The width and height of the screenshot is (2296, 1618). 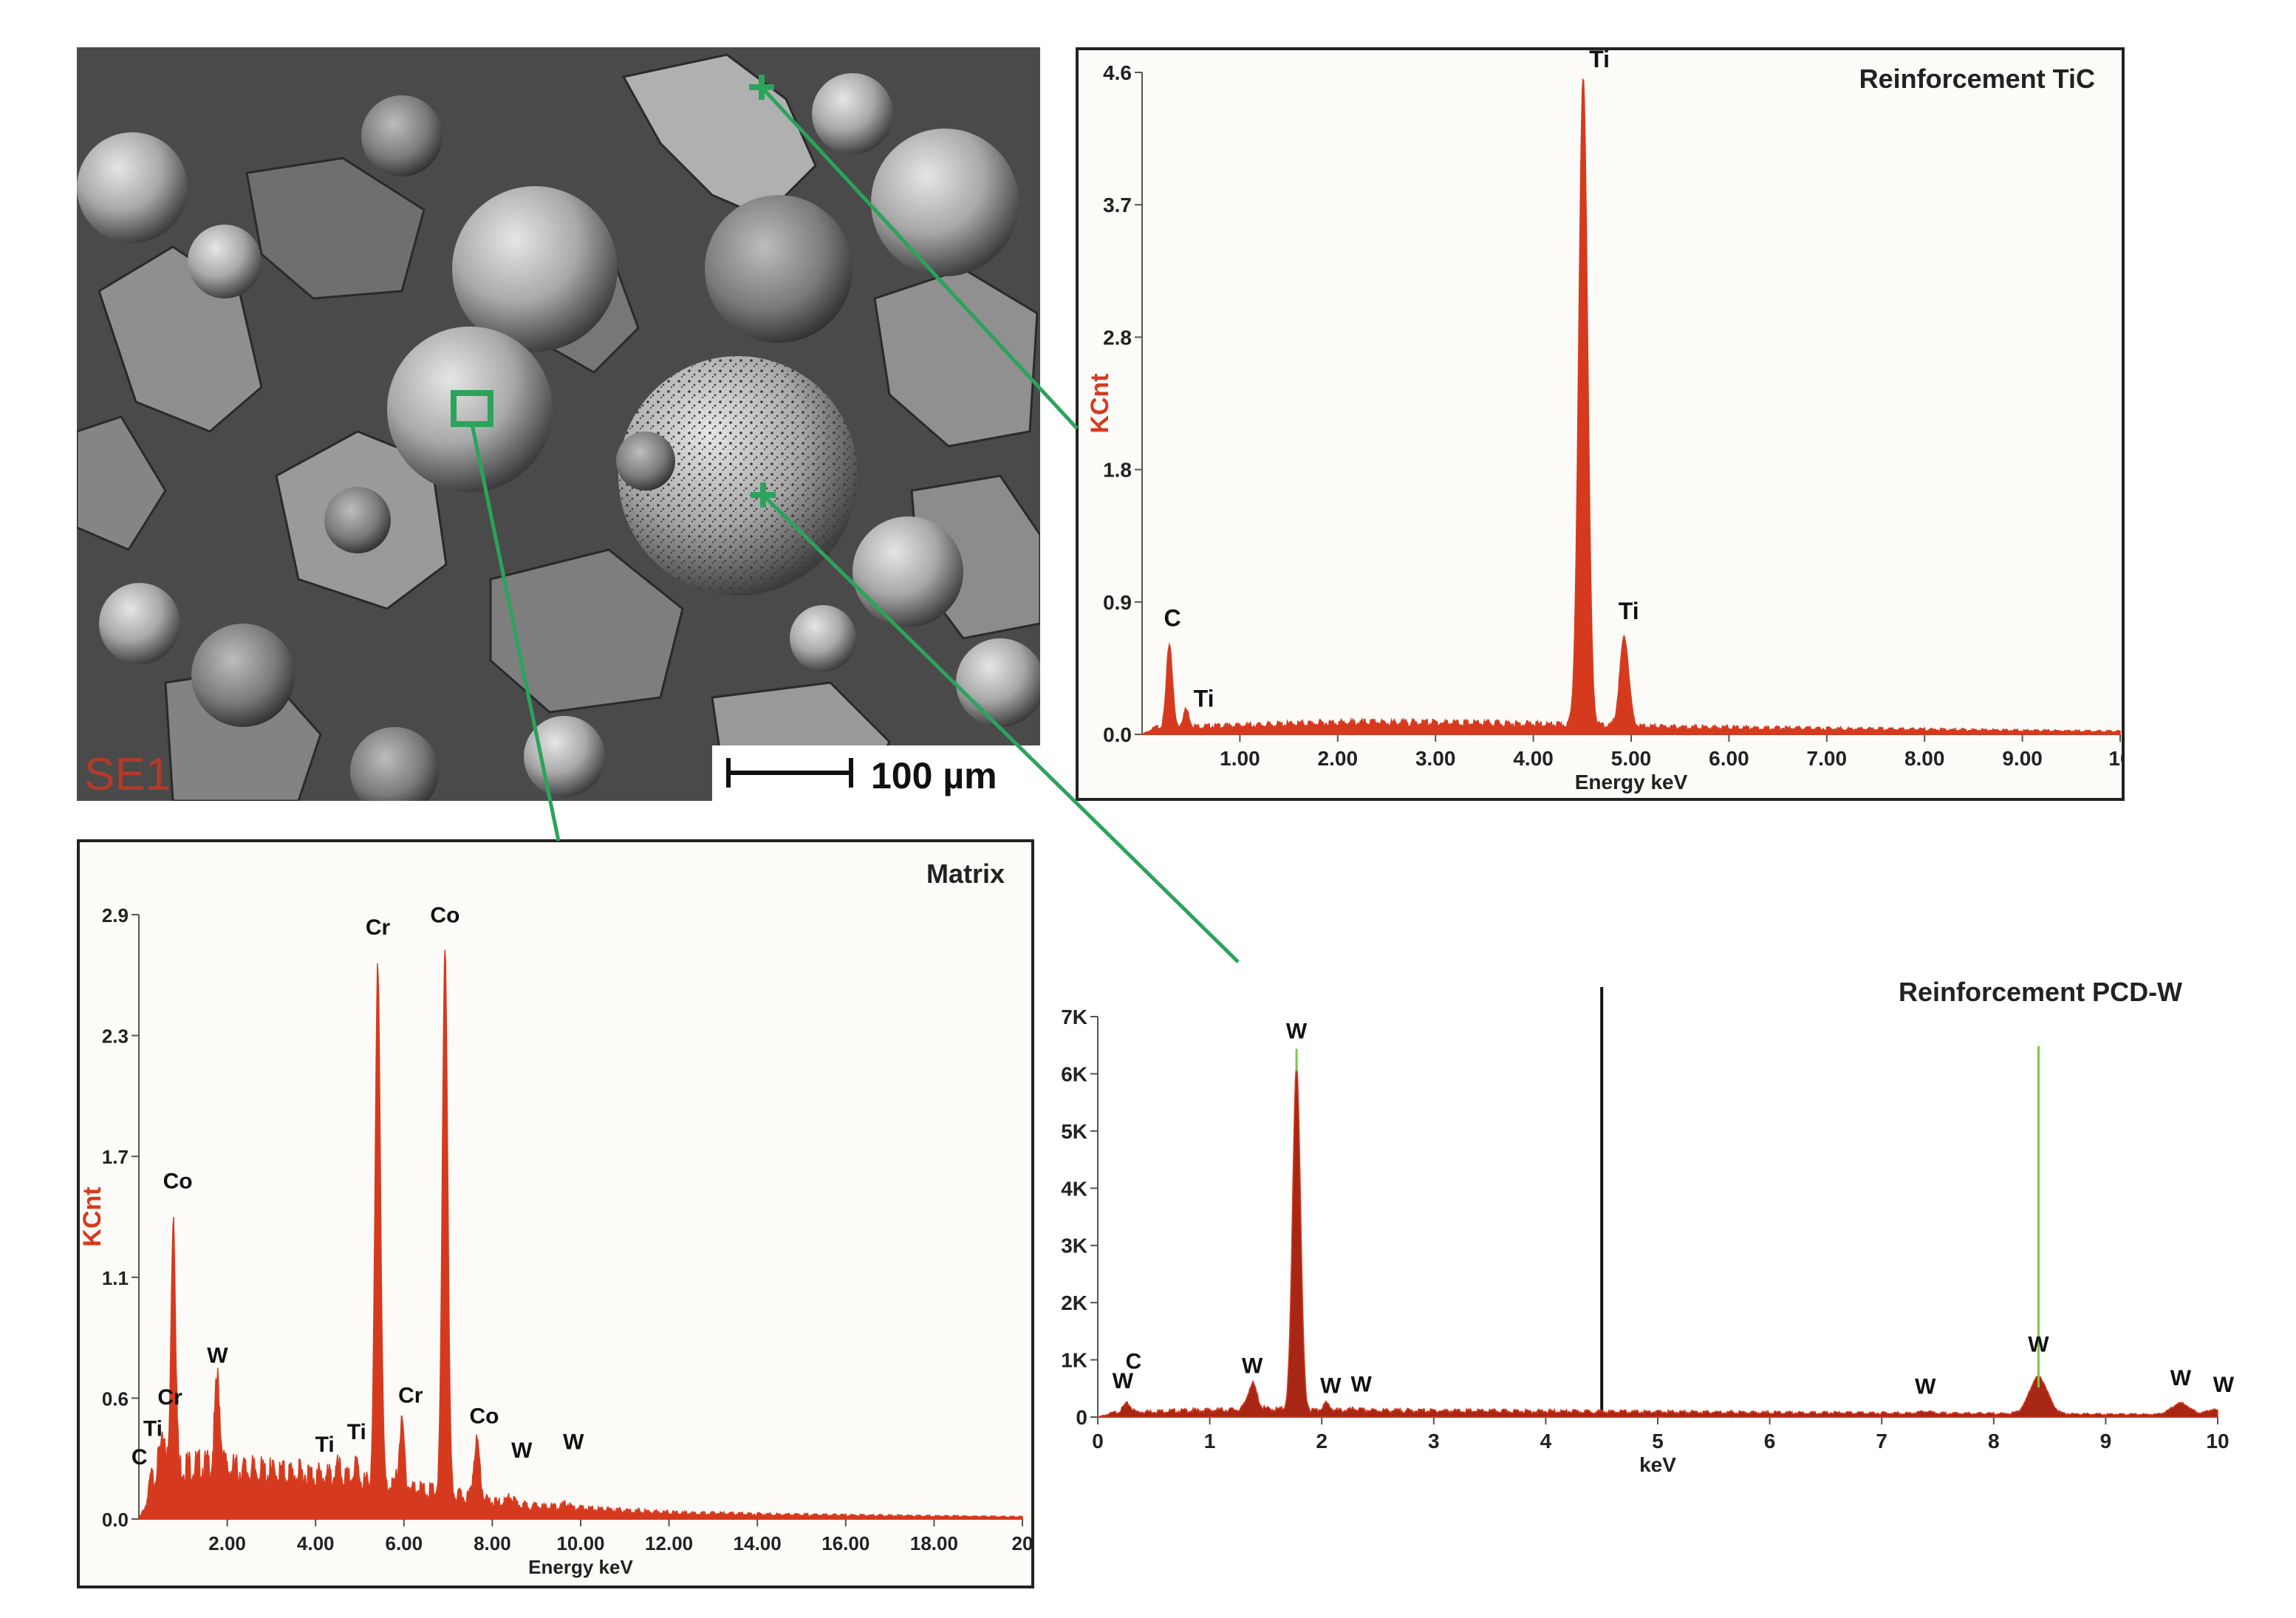 I want to click on y-tick-label: 0.6, so click(x=115, y=1398).